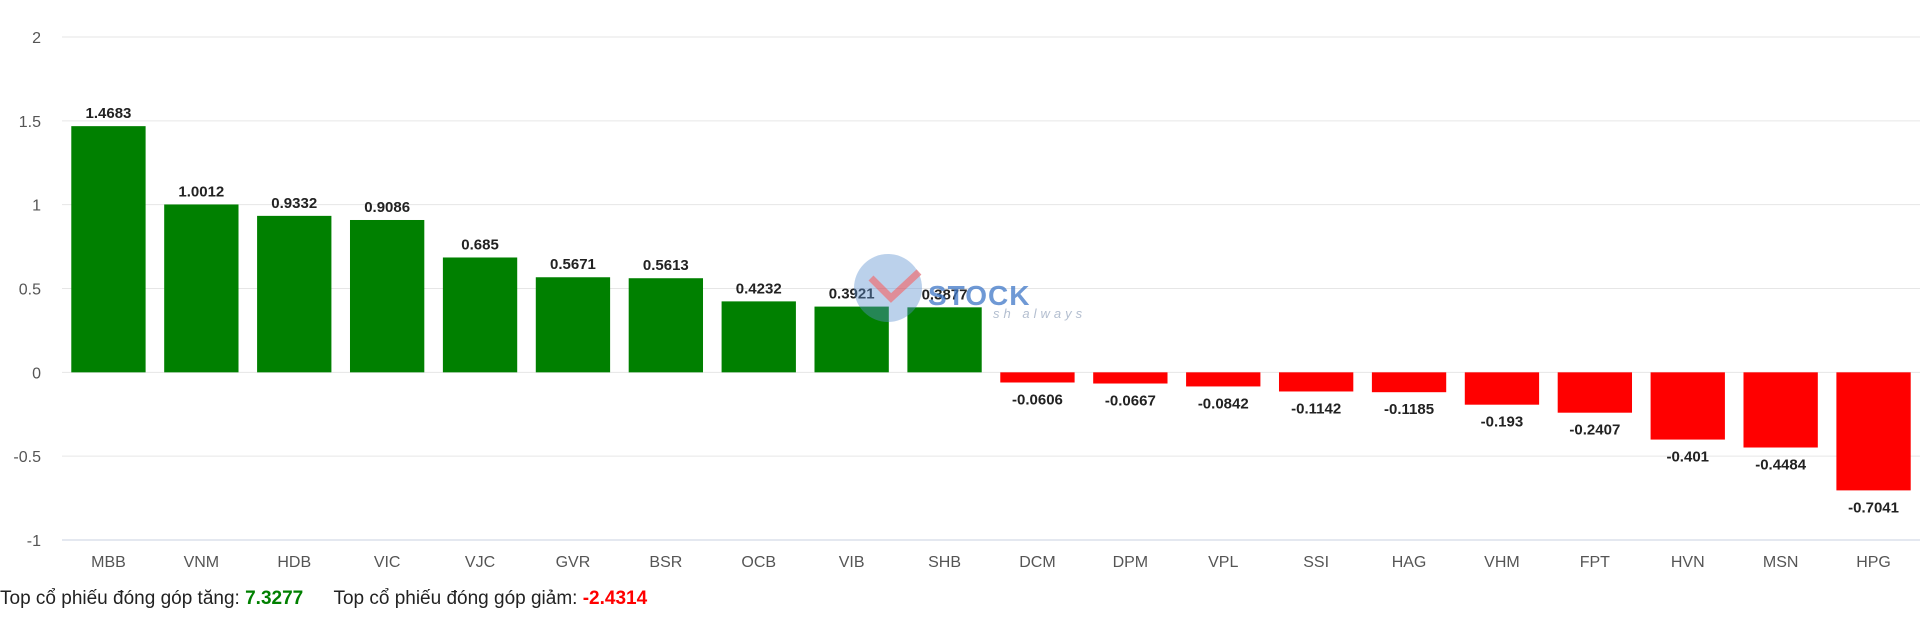 The width and height of the screenshot is (1920, 633). What do you see at coordinates (294, 203) in the screenshot?
I see `data-label: 0.9332` at bounding box center [294, 203].